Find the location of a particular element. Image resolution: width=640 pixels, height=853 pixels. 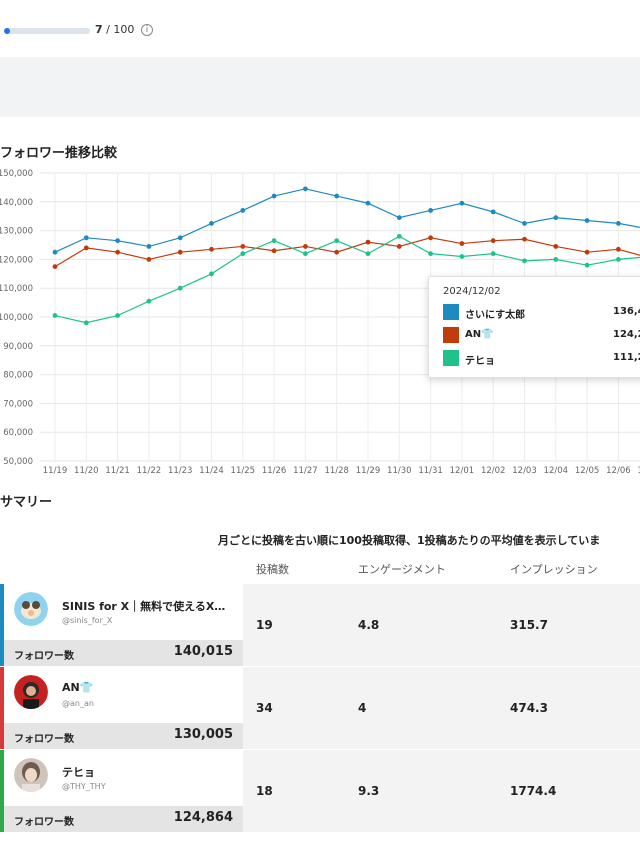

column-header-engagement: エンゲージメント is located at coordinates (402, 569).